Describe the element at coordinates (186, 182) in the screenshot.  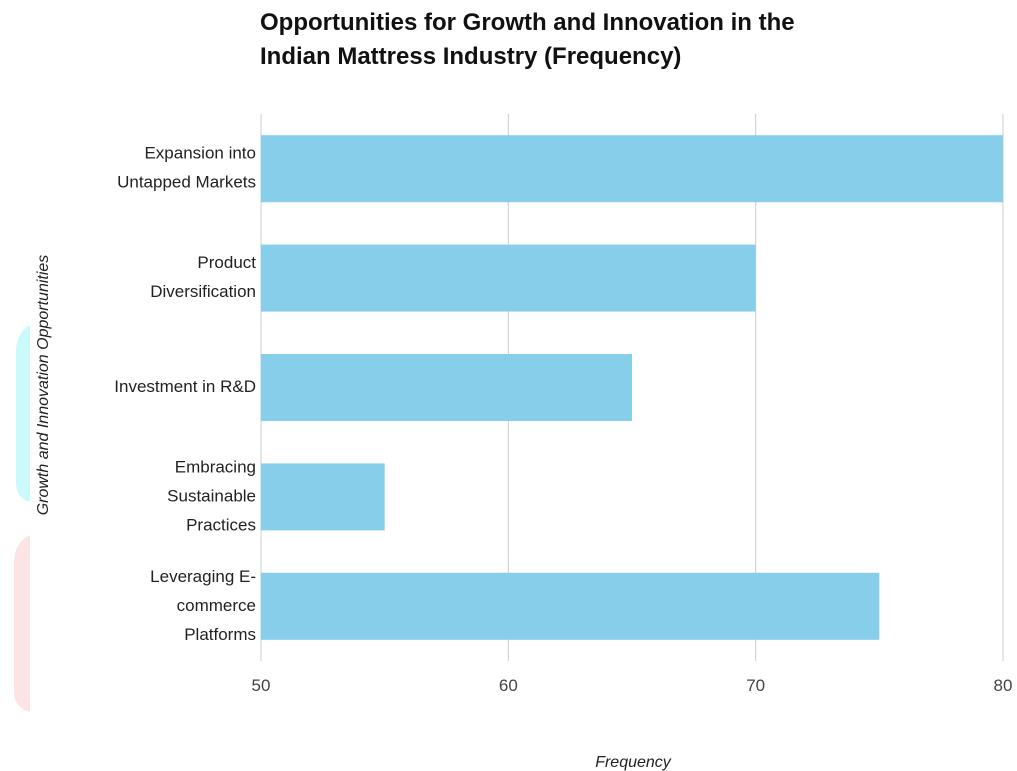
I see `category-label: Untapped Markets` at that location.